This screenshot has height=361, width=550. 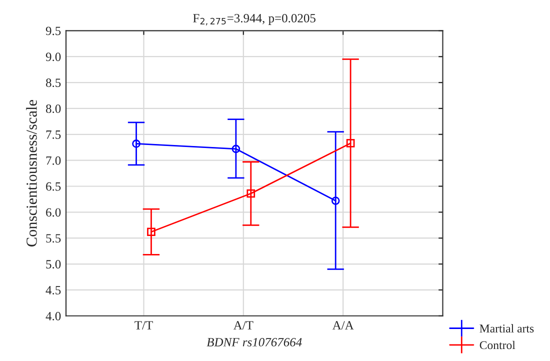 I want to click on x-tick-label: A/A, so click(x=343, y=325).